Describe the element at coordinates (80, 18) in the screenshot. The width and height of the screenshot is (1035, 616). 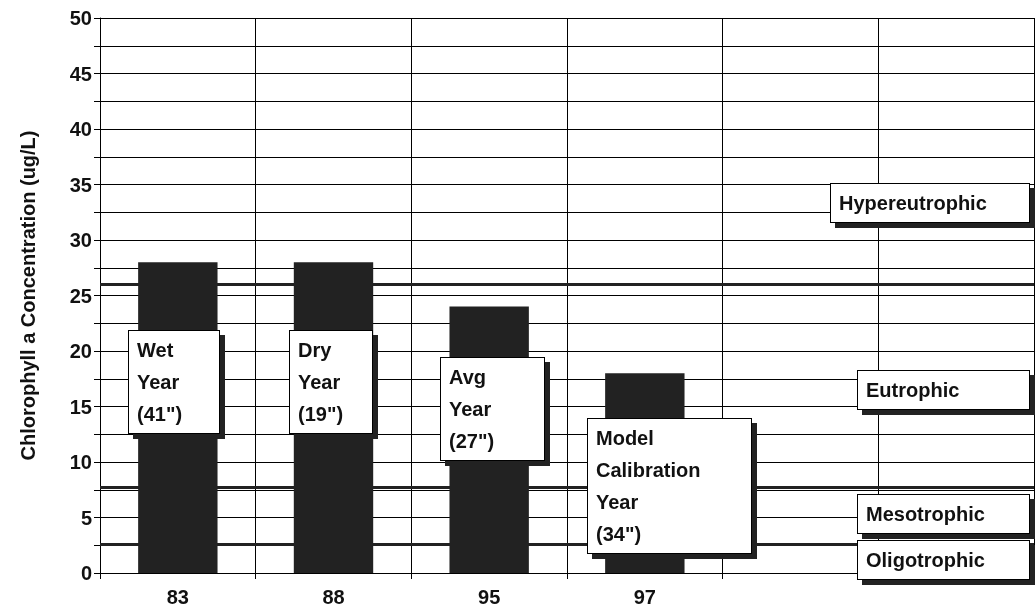
I see `y-tick-label: 50` at that location.